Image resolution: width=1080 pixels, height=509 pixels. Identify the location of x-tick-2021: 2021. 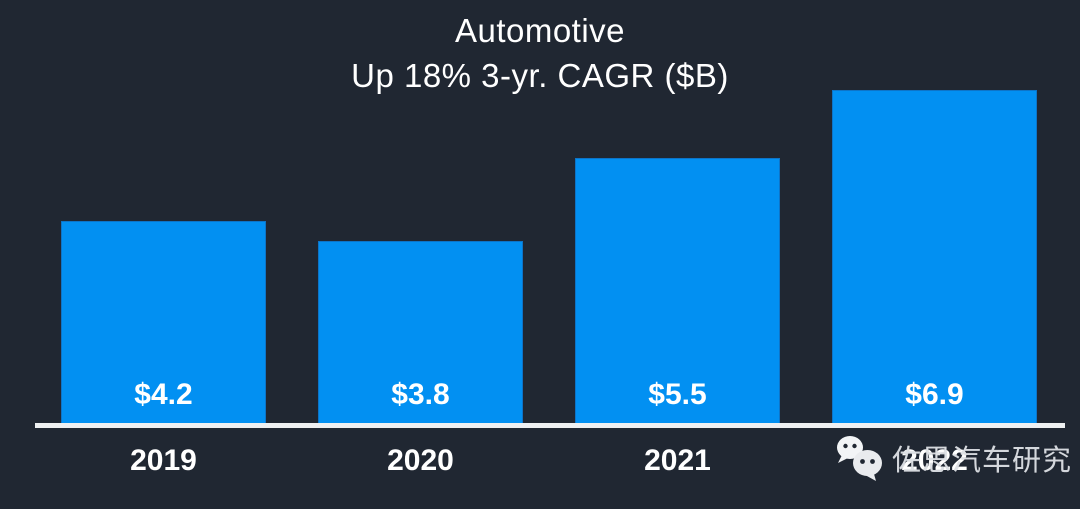
(677, 460).